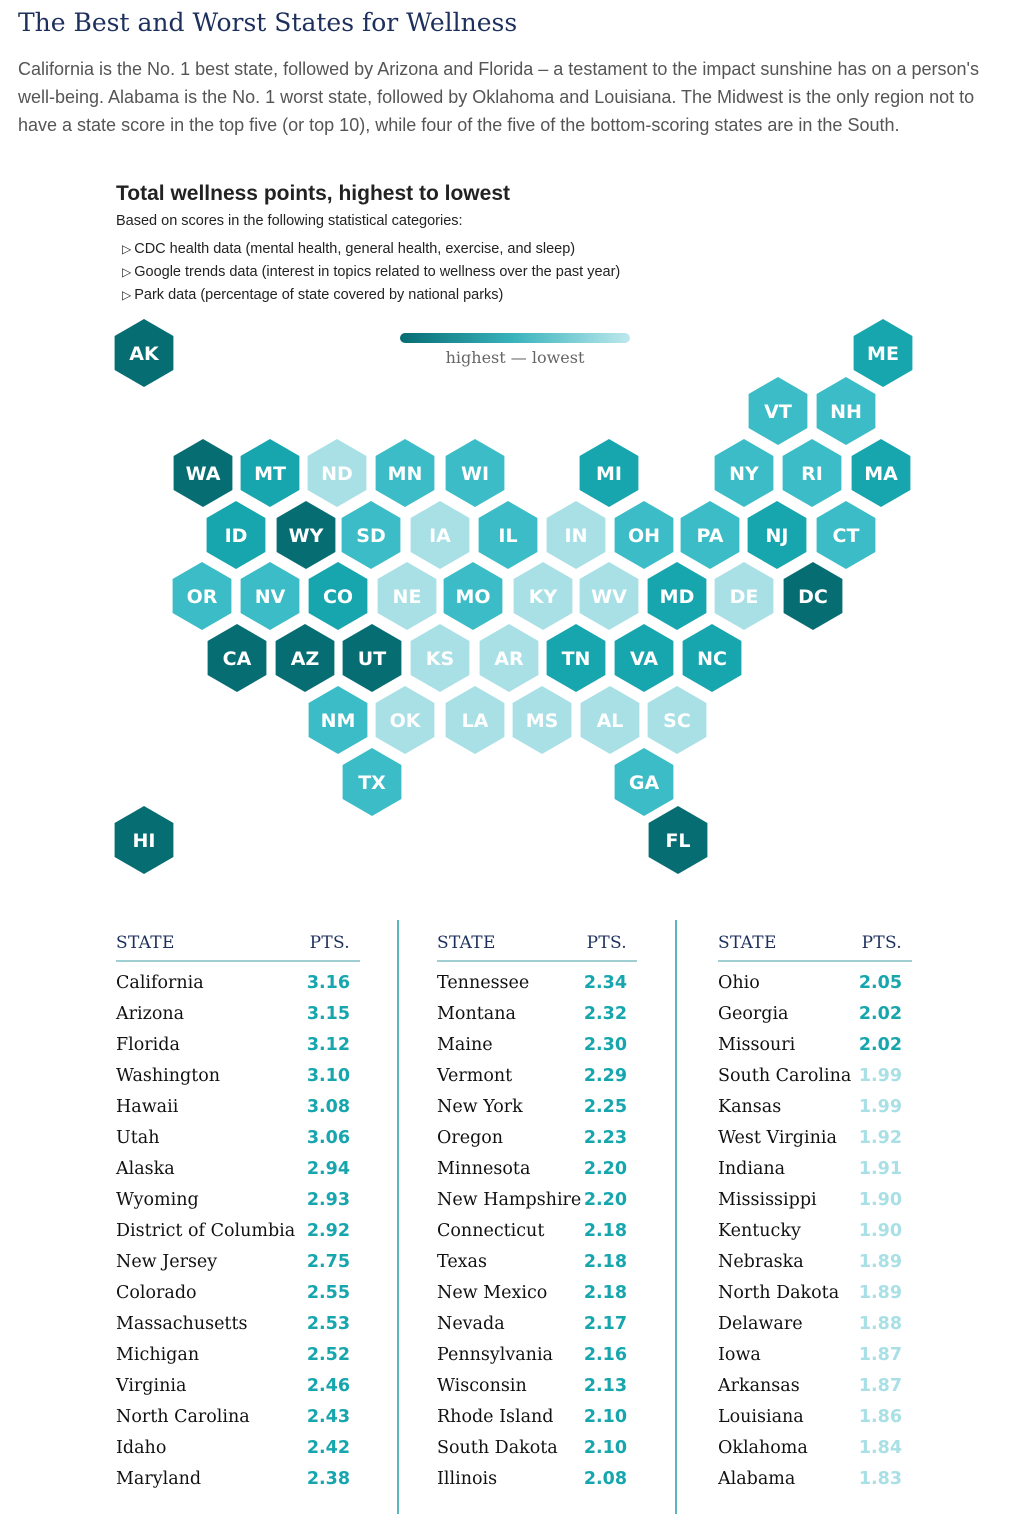 This screenshot has width=1011, height=1523. What do you see at coordinates (156, 1293) in the screenshot?
I see `state-name: Colorado` at bounding box center [156, 1293].